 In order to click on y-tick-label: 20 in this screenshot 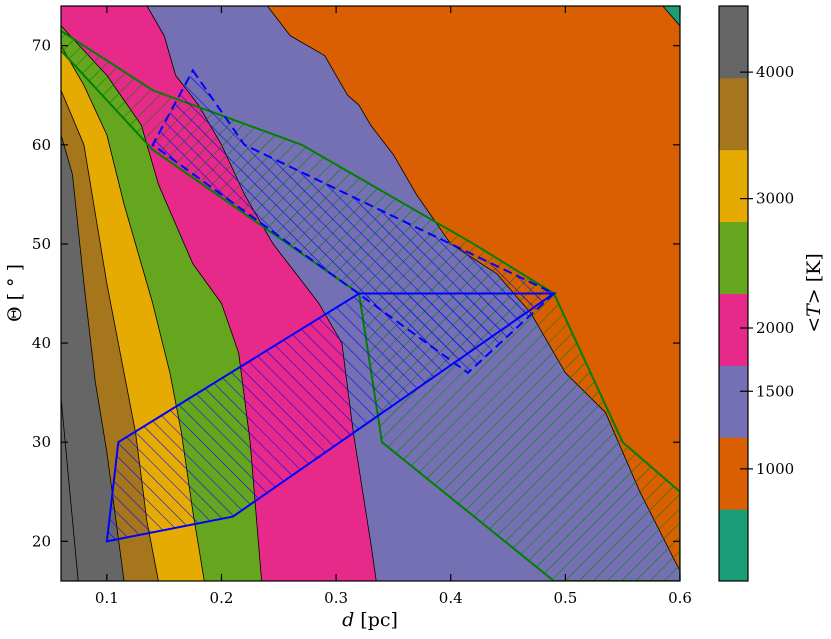, I will do `click(41, 541)`.